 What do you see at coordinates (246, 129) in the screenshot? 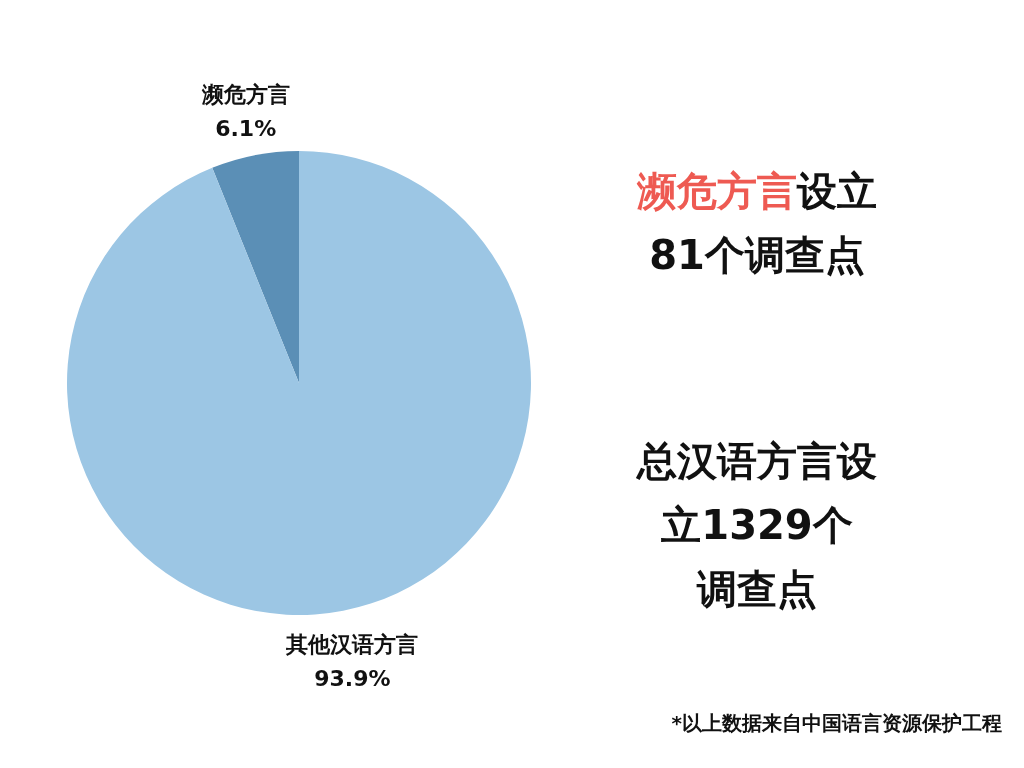
I see `data-label: 6.1%` at bounding box center [246, 129].